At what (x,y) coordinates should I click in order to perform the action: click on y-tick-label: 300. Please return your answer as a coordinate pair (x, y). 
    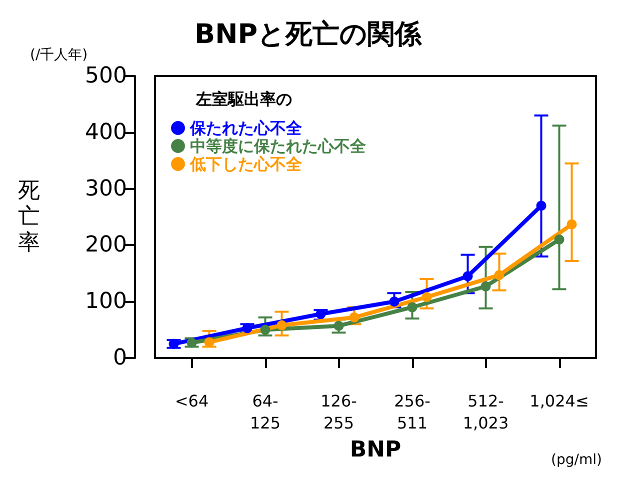
    Looking at the image, I should click on (106, 189).